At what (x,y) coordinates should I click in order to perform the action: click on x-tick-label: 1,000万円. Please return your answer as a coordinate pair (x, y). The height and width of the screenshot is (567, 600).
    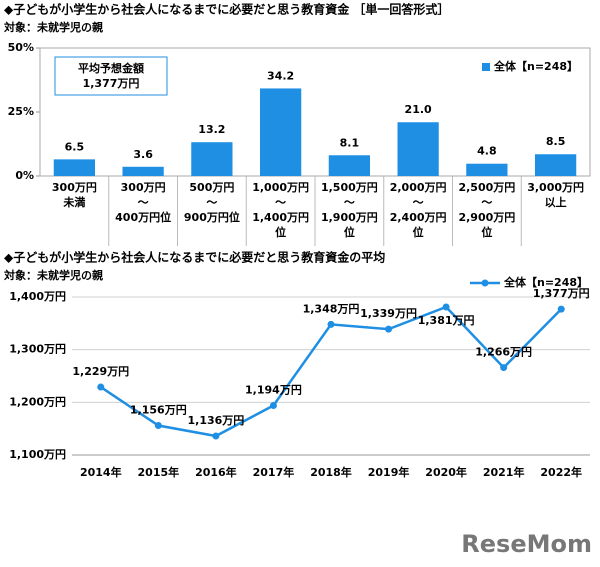
    Looking at the image, I should click on (280, 187).